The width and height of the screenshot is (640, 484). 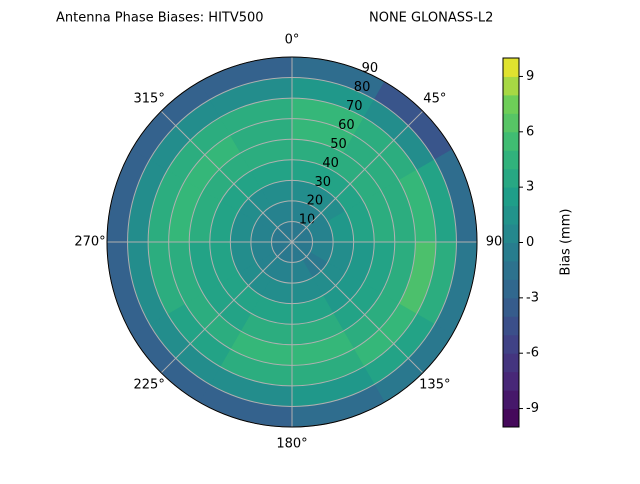 What do you see at coordinates (346, 125) in the screenshot?
I see `r-tick-label: 60` at bounding box center [346, 125].